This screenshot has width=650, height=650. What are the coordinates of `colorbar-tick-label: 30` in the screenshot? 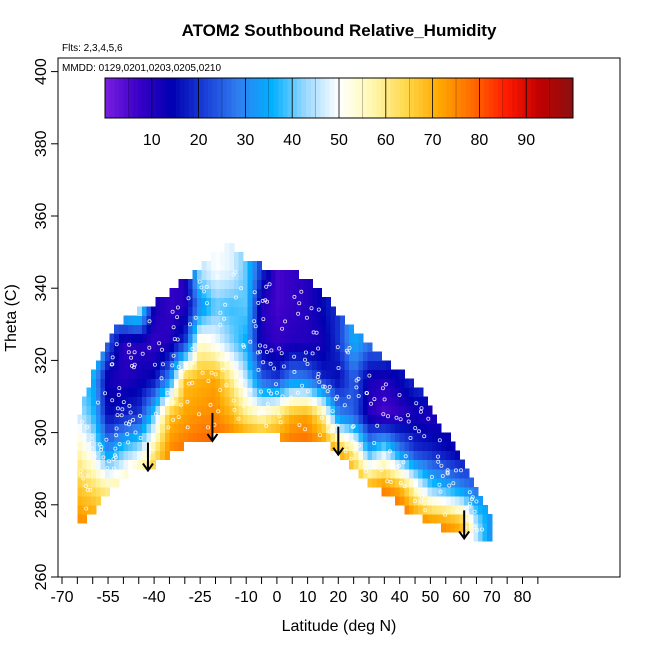 It's located at (246, 140).